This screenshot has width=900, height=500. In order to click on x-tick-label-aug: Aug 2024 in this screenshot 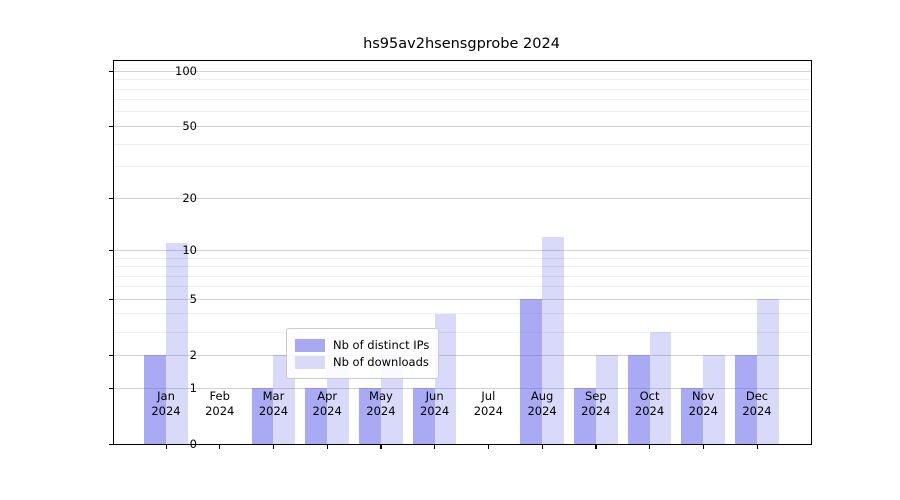, I will do `click(542, 403)`.